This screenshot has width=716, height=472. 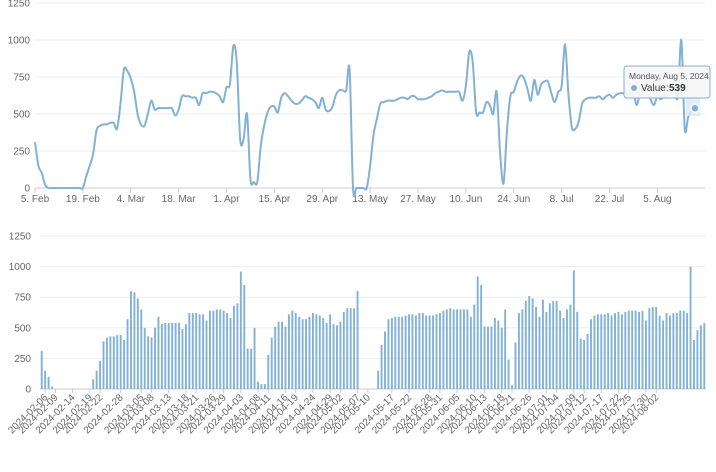 What do you see at coordinates (19, 5) in the screenshot?
I see `line-y-tick-label: 1250` at bounding box center [19, 5].